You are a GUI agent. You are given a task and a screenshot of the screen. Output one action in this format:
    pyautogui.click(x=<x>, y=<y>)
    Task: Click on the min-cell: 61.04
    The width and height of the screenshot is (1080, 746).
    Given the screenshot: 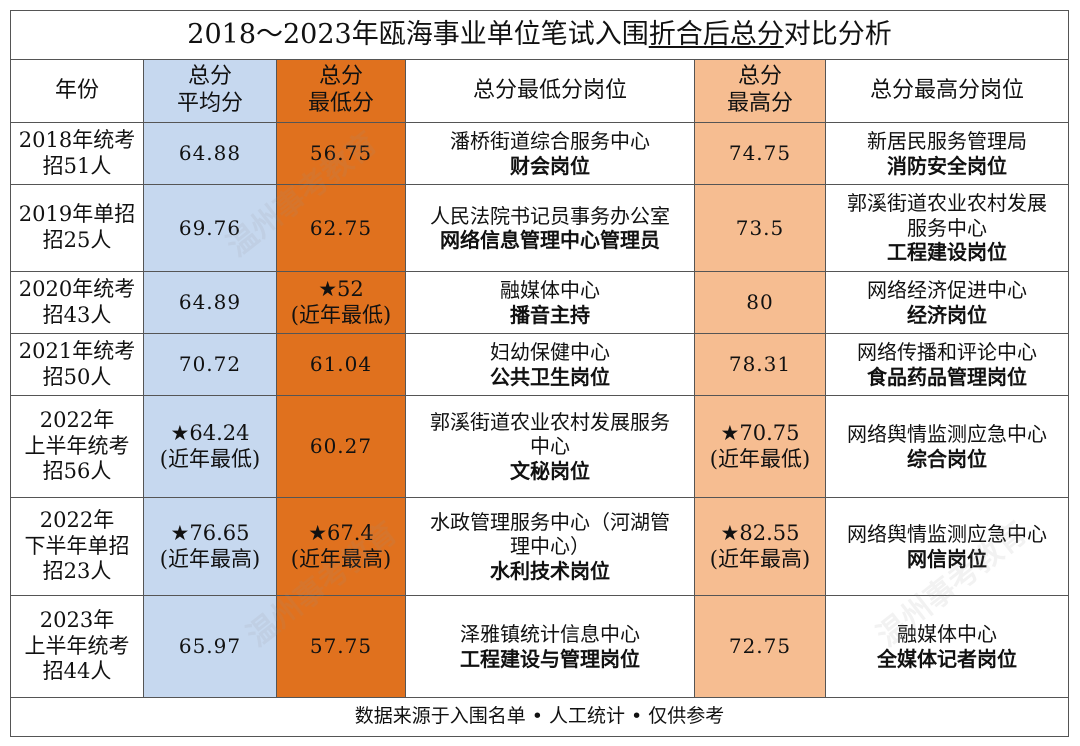 What is the action you would take?
    pyautogui.click(x=341, y=364)
    